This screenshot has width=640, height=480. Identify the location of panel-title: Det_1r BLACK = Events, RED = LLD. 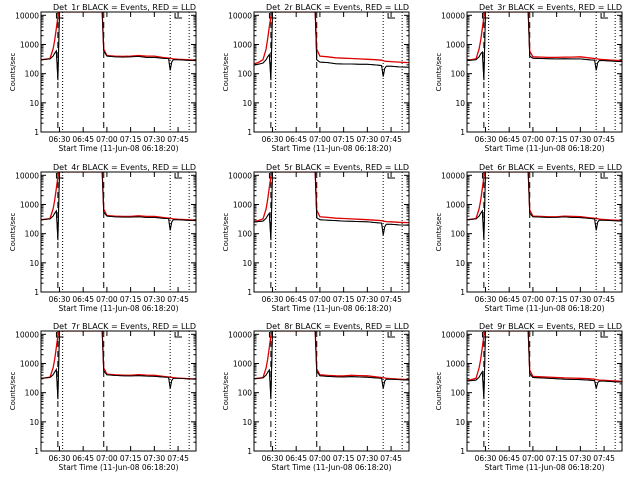
(124, 7).